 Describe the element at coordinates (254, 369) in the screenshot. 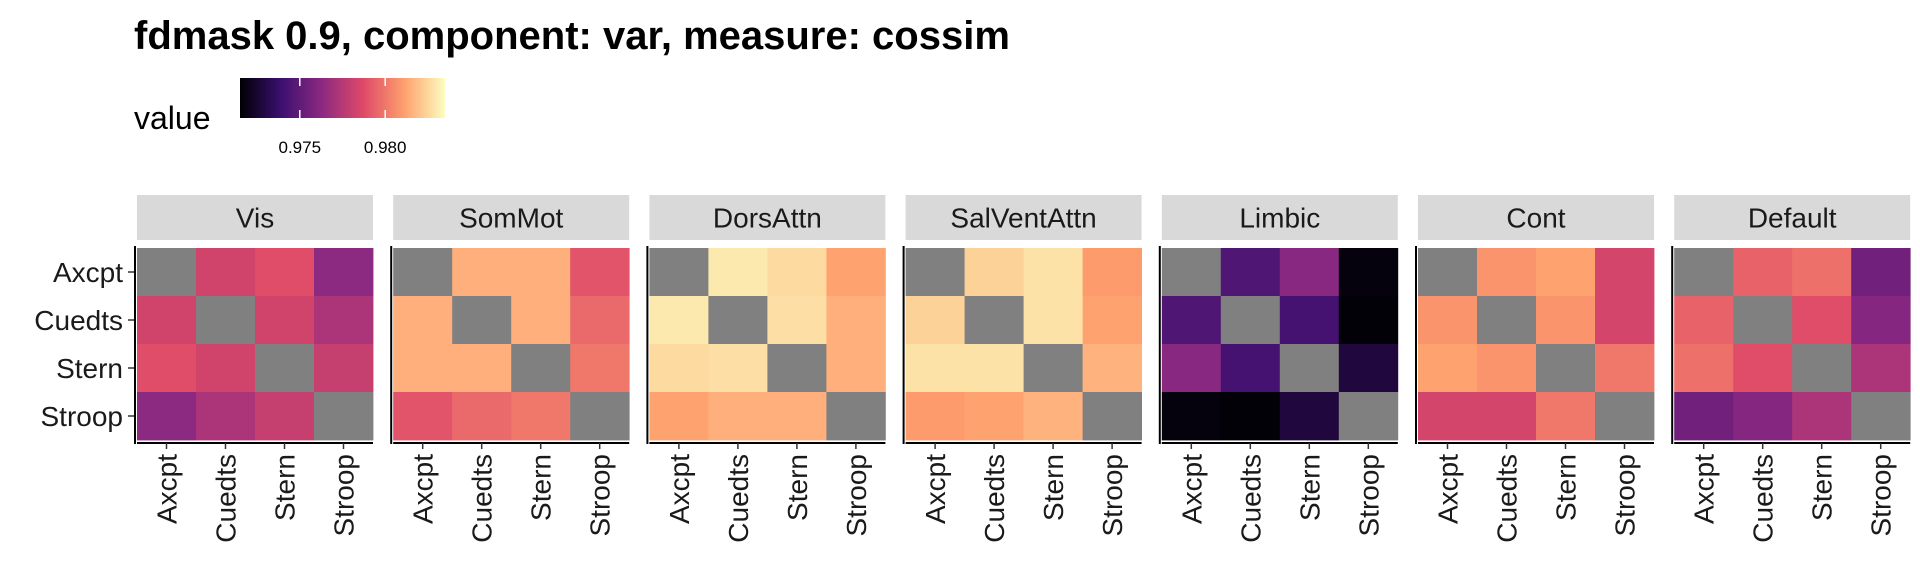

I see `facet-panel: Vis Axcpt Cuedts Stern Stroop` at that location.